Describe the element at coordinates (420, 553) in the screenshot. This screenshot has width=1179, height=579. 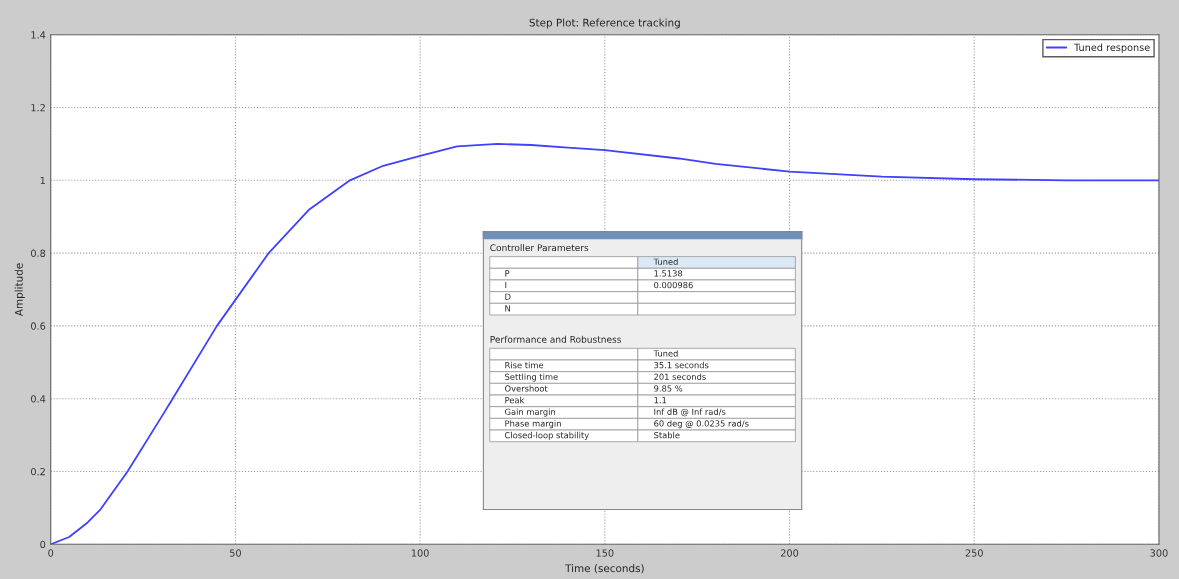
I see `x-tick-label: 100` at that location.